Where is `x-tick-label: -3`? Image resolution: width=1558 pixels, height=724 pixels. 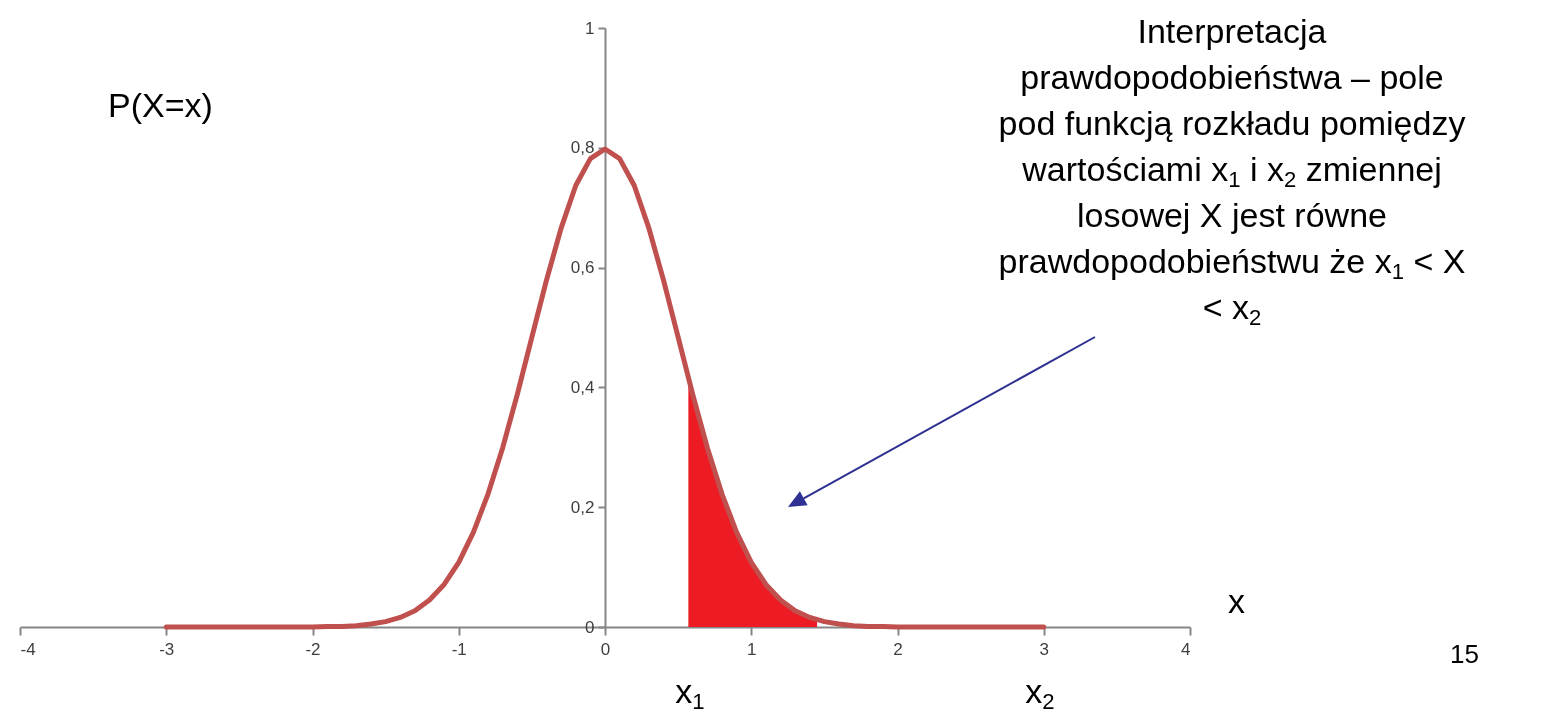
x-tick-label: -3 is located at coordinates (167, 649).